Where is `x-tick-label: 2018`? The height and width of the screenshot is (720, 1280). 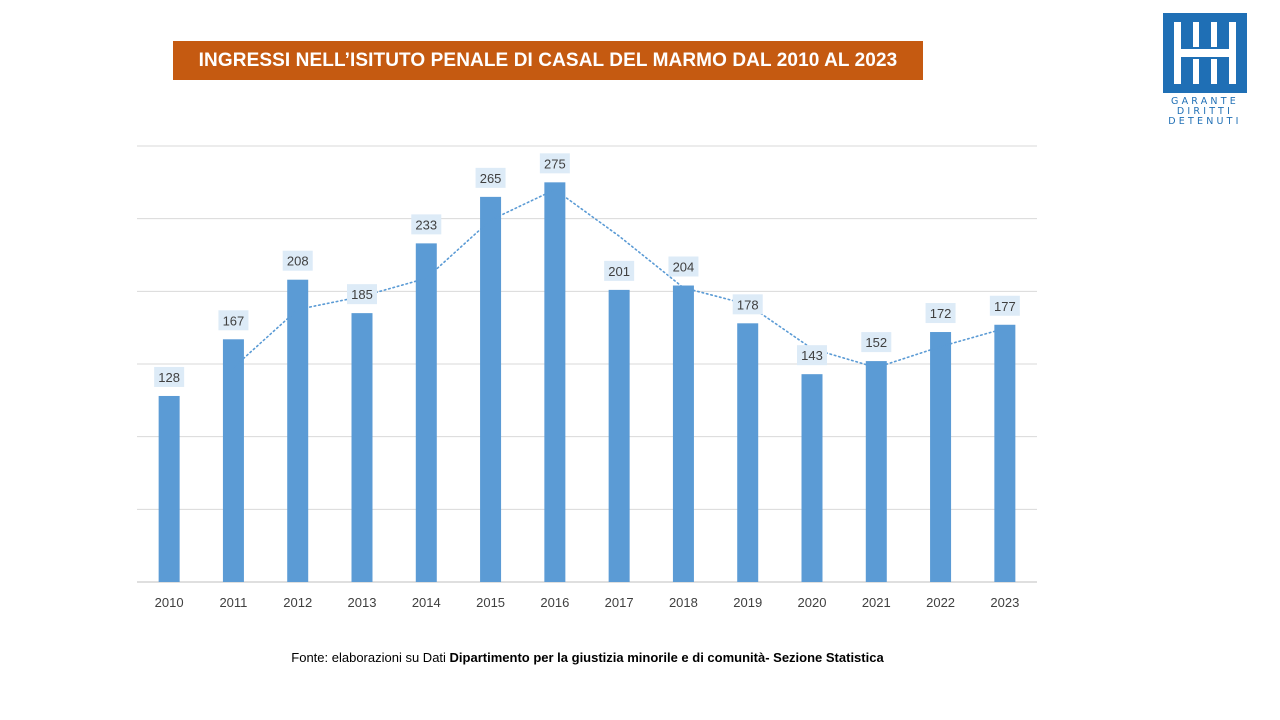 x-tick-label: 2018 is located at coordinates (683, 602).